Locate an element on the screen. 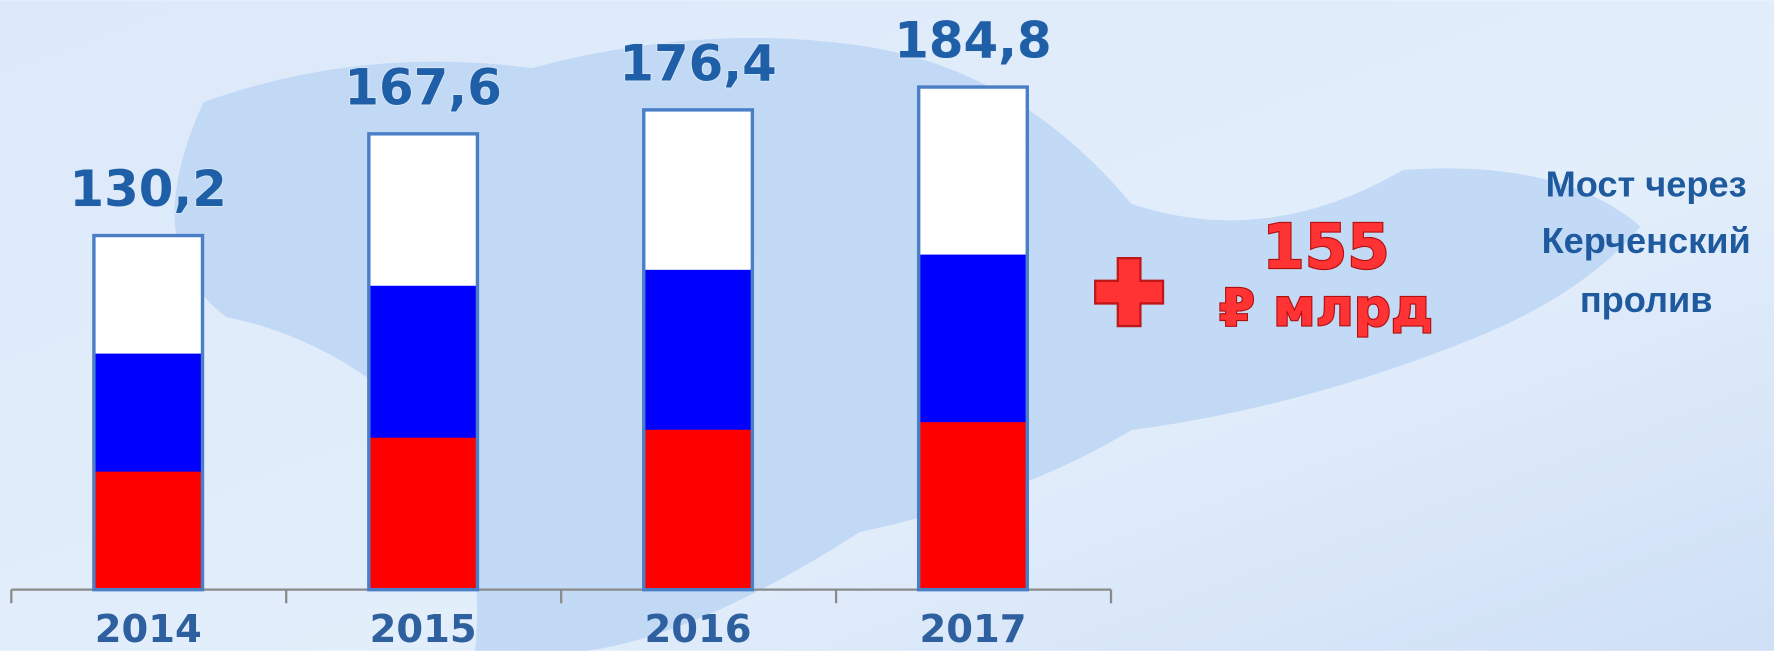 The width and height of the screenshot is (1774, 651). plus-sign is located at coordinates (1129, 292).